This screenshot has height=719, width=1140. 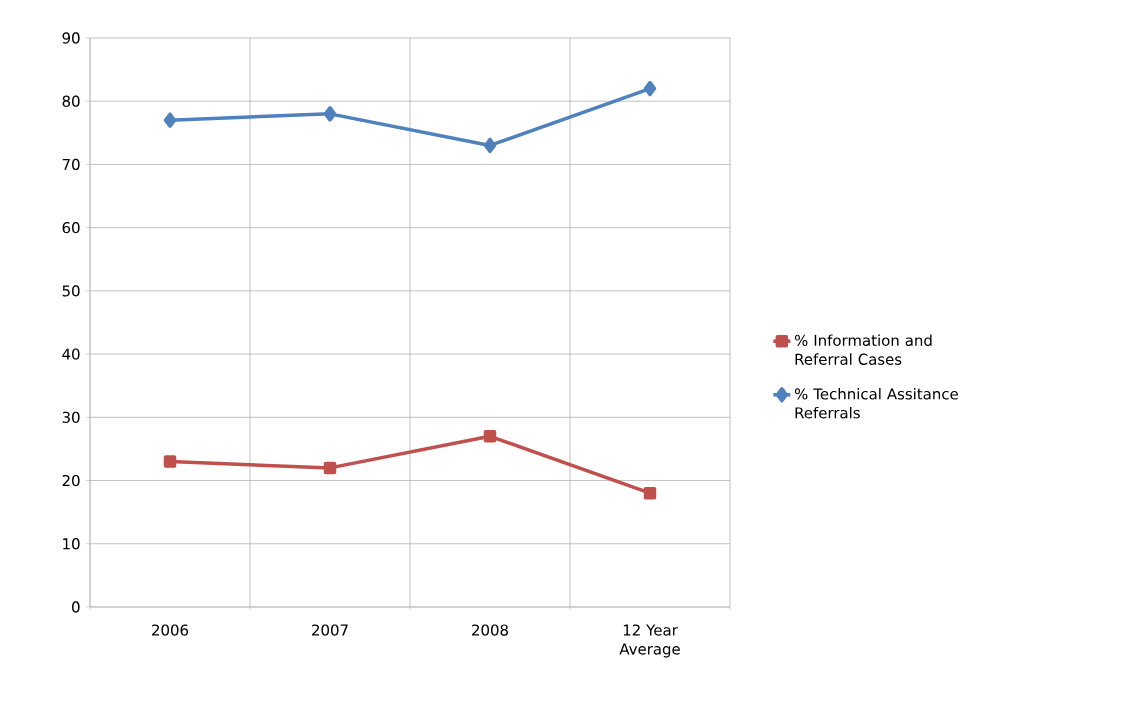 I want to click on y-tick-label: 10, so click(x=71, y=544).